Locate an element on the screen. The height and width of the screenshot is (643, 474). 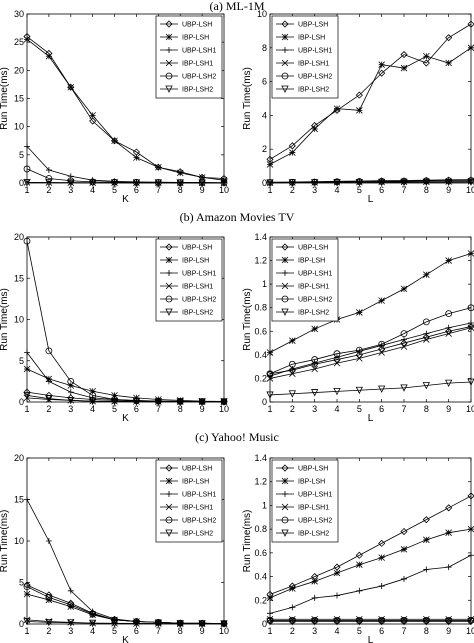
x-tick-label: 5 is located at coordinates (114, 631).